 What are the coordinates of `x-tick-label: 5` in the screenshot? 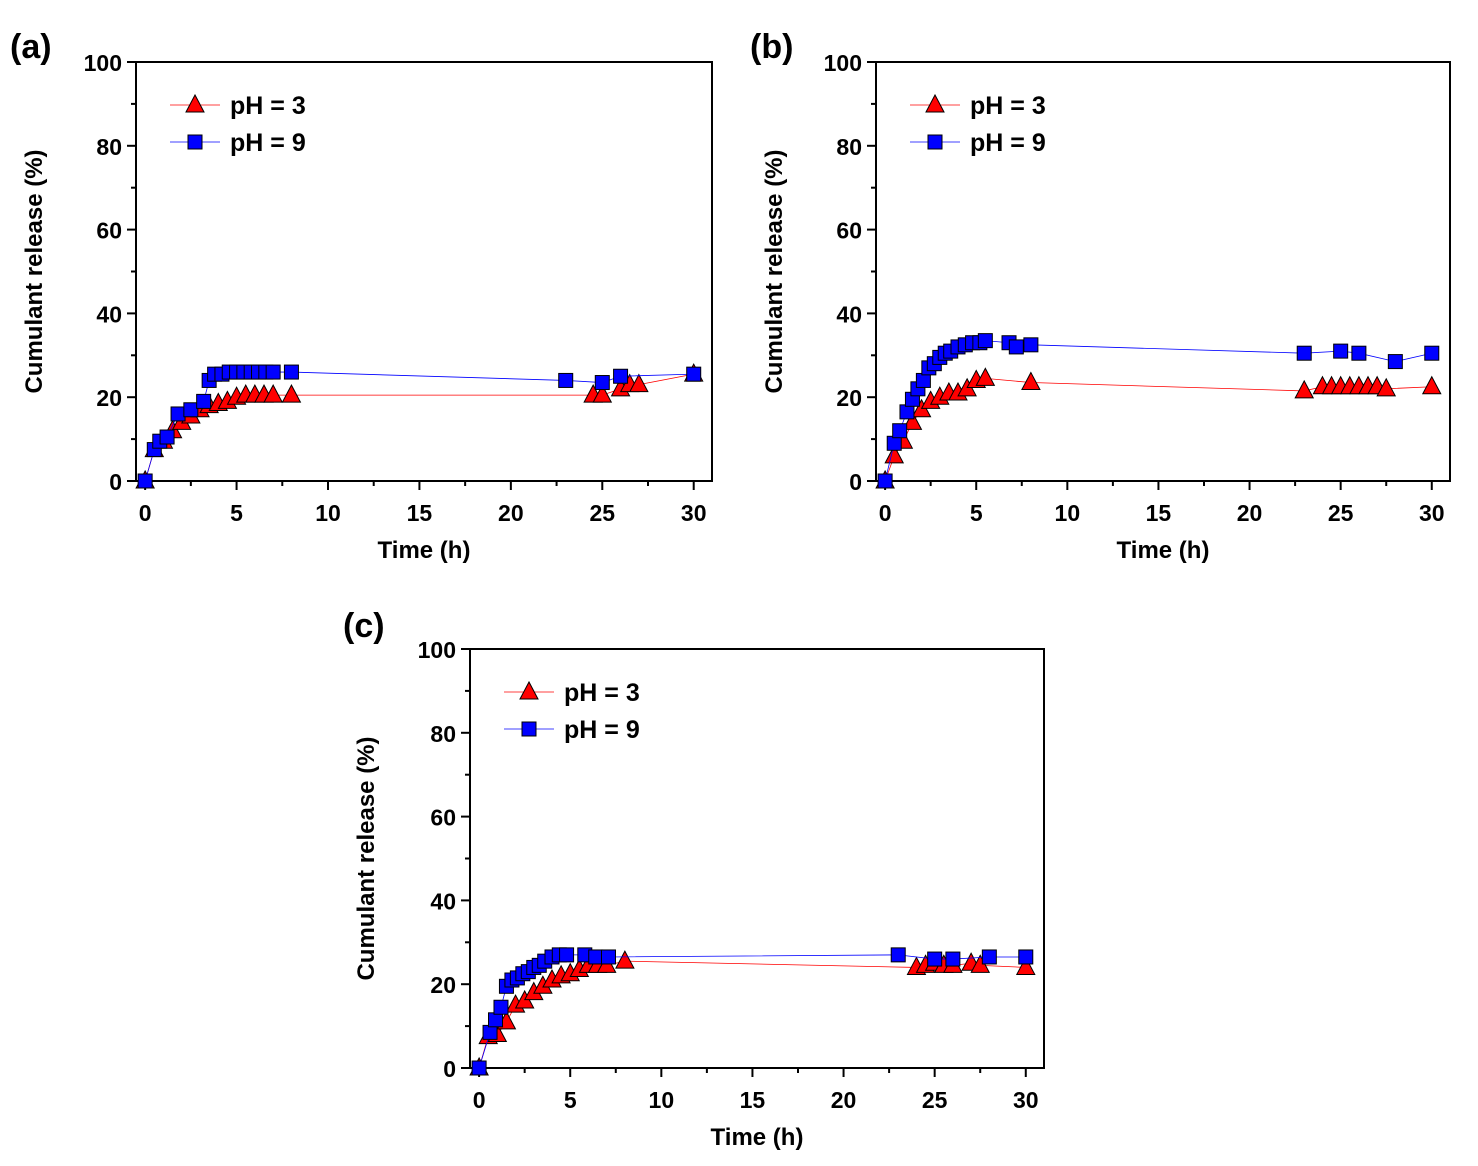 It's located at (976, 513).